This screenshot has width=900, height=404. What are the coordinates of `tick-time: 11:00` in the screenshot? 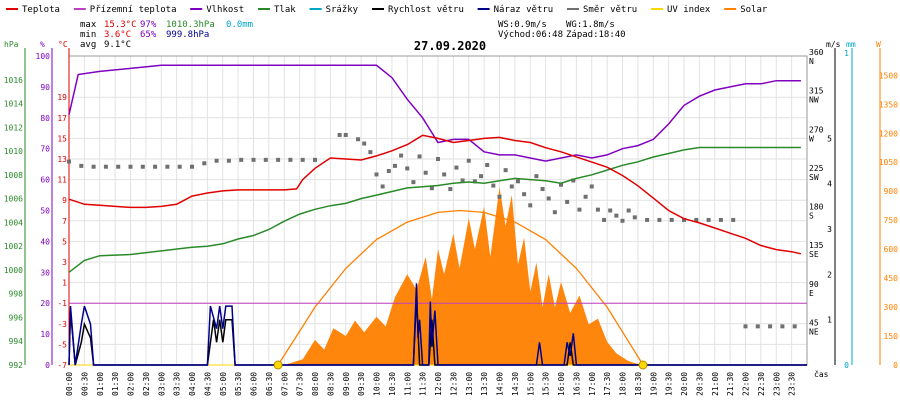 It's located at (407, 384).